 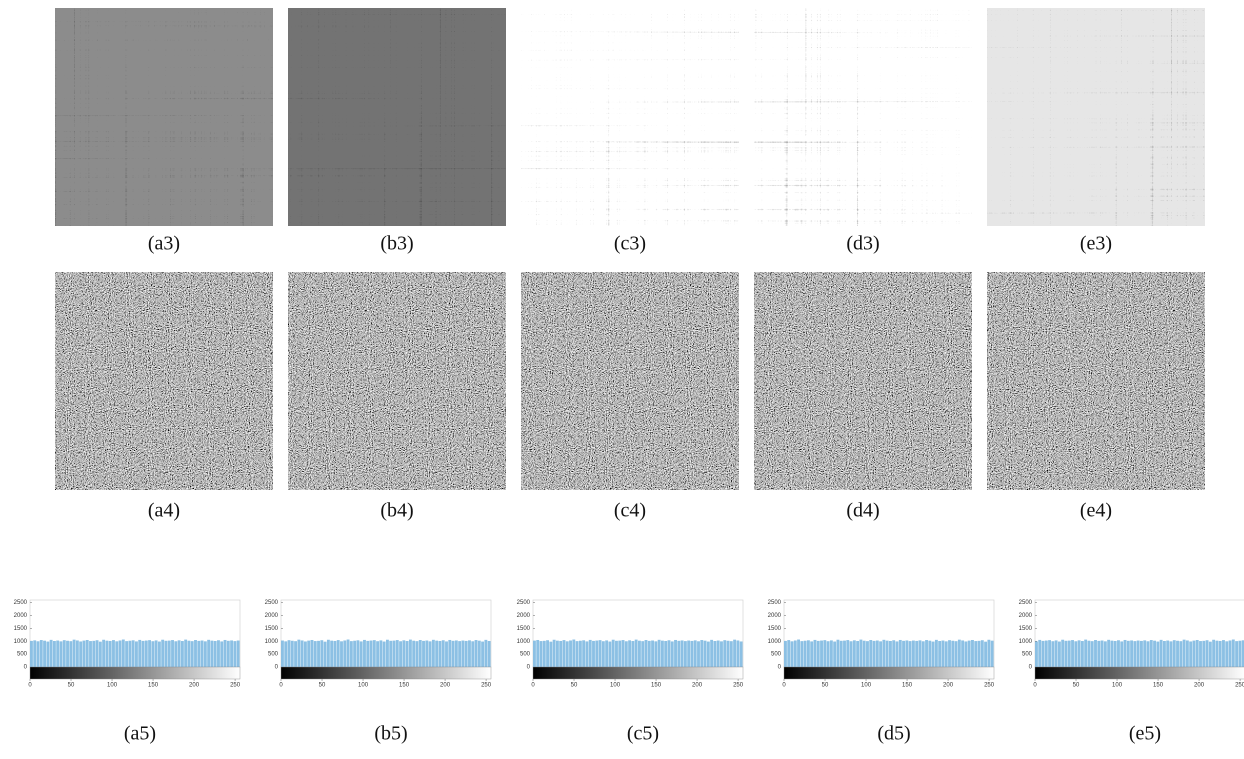 I want to click on x-tick-label: 100, so click(x=112, y=686).